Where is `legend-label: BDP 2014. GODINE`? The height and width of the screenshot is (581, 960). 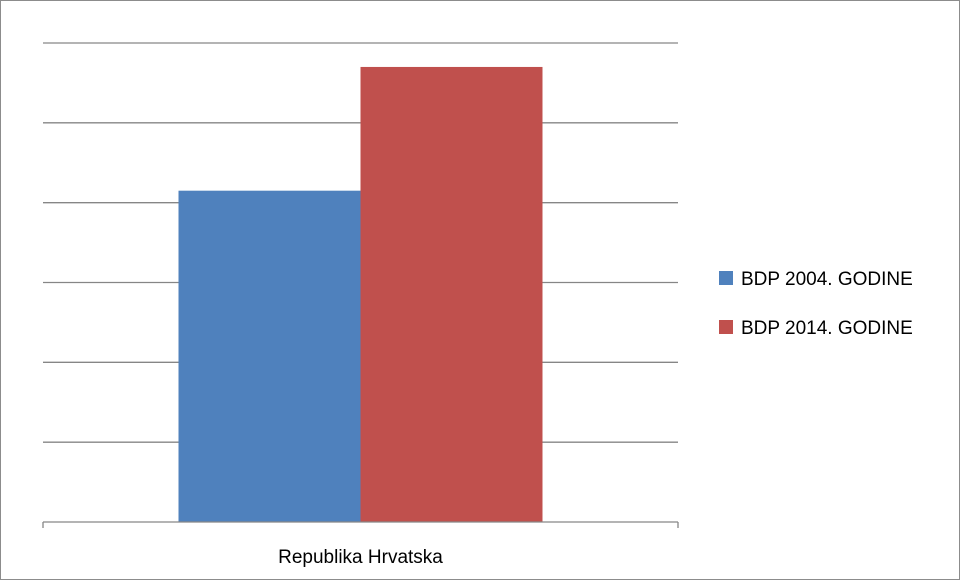
legend-label: BDP 2014. GODINE is located at coordinates (827, 328).